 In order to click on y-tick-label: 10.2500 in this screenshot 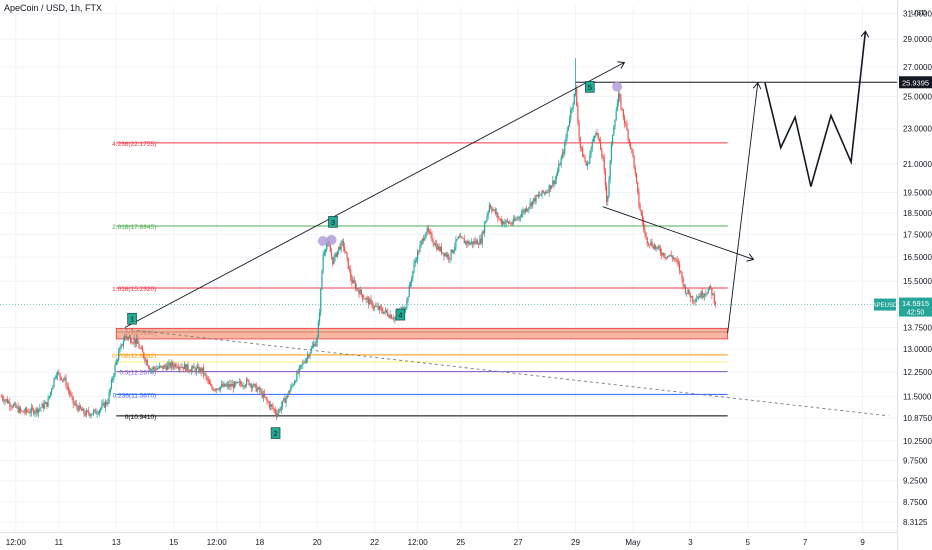, I will do `click(917, 441)`.